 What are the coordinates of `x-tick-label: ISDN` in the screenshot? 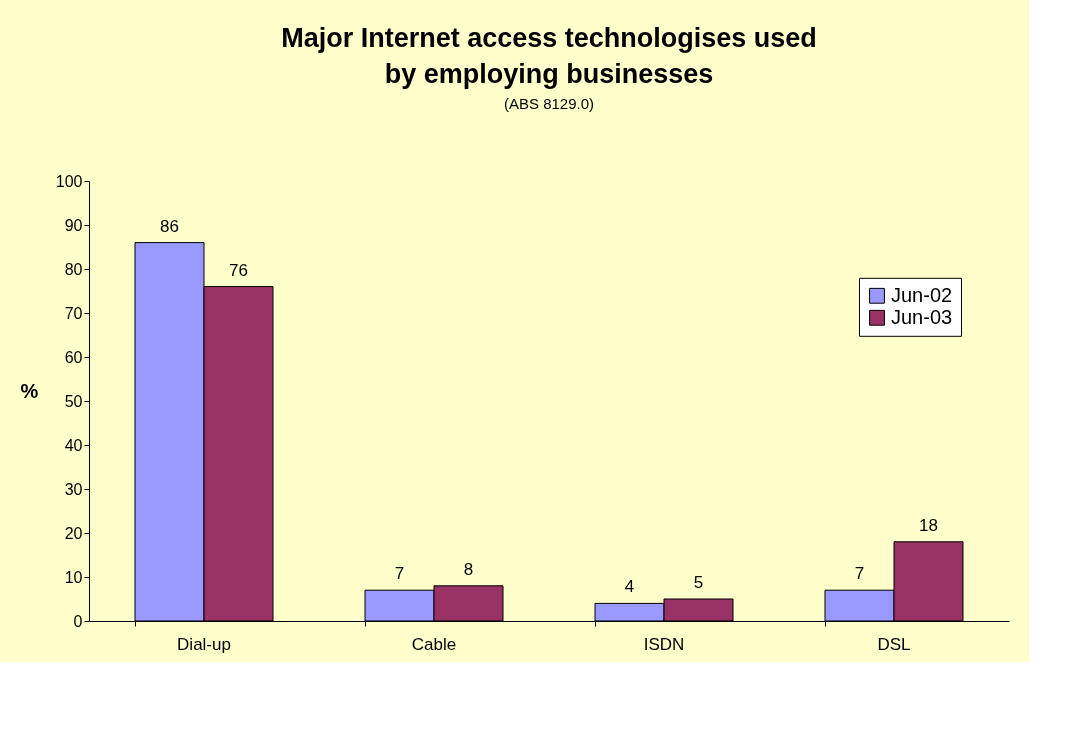 It's located at (664, 644).